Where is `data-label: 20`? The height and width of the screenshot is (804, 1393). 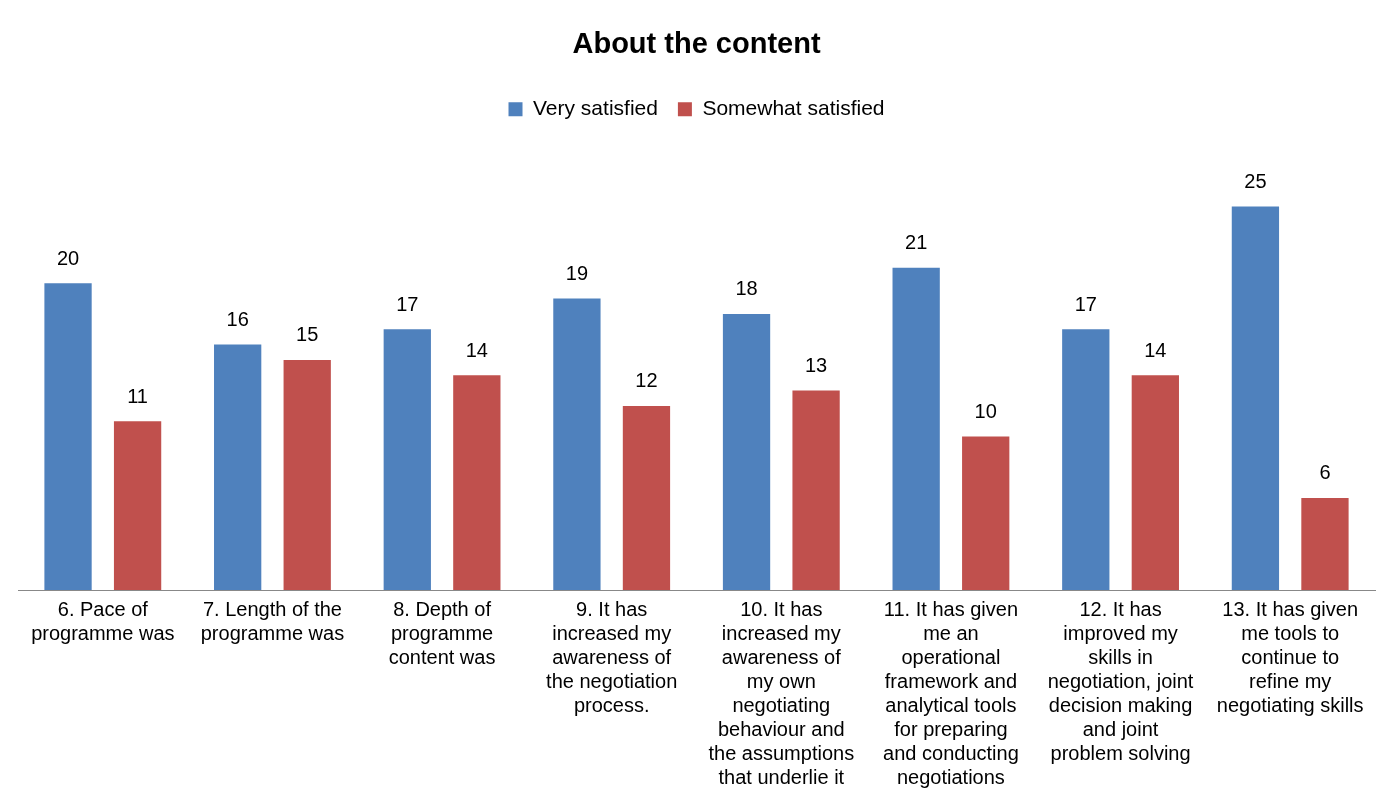
data-label: 20 is located at coordinates (68, 257).